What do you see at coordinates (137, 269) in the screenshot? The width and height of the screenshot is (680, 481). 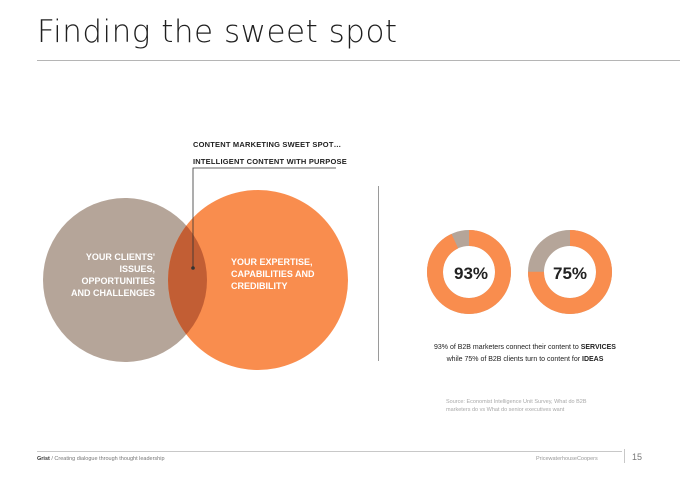 I see `venn-left-line: ISSUES,` at bounding box center [137, 269].